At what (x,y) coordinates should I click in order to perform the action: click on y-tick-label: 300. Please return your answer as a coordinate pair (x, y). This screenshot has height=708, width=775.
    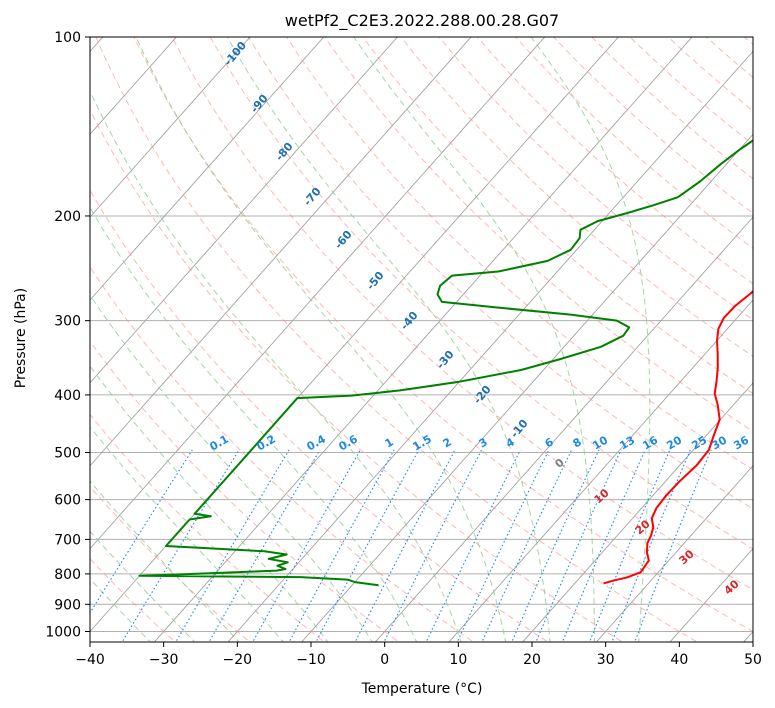
    Looking at the image, I should click on (67, 322).